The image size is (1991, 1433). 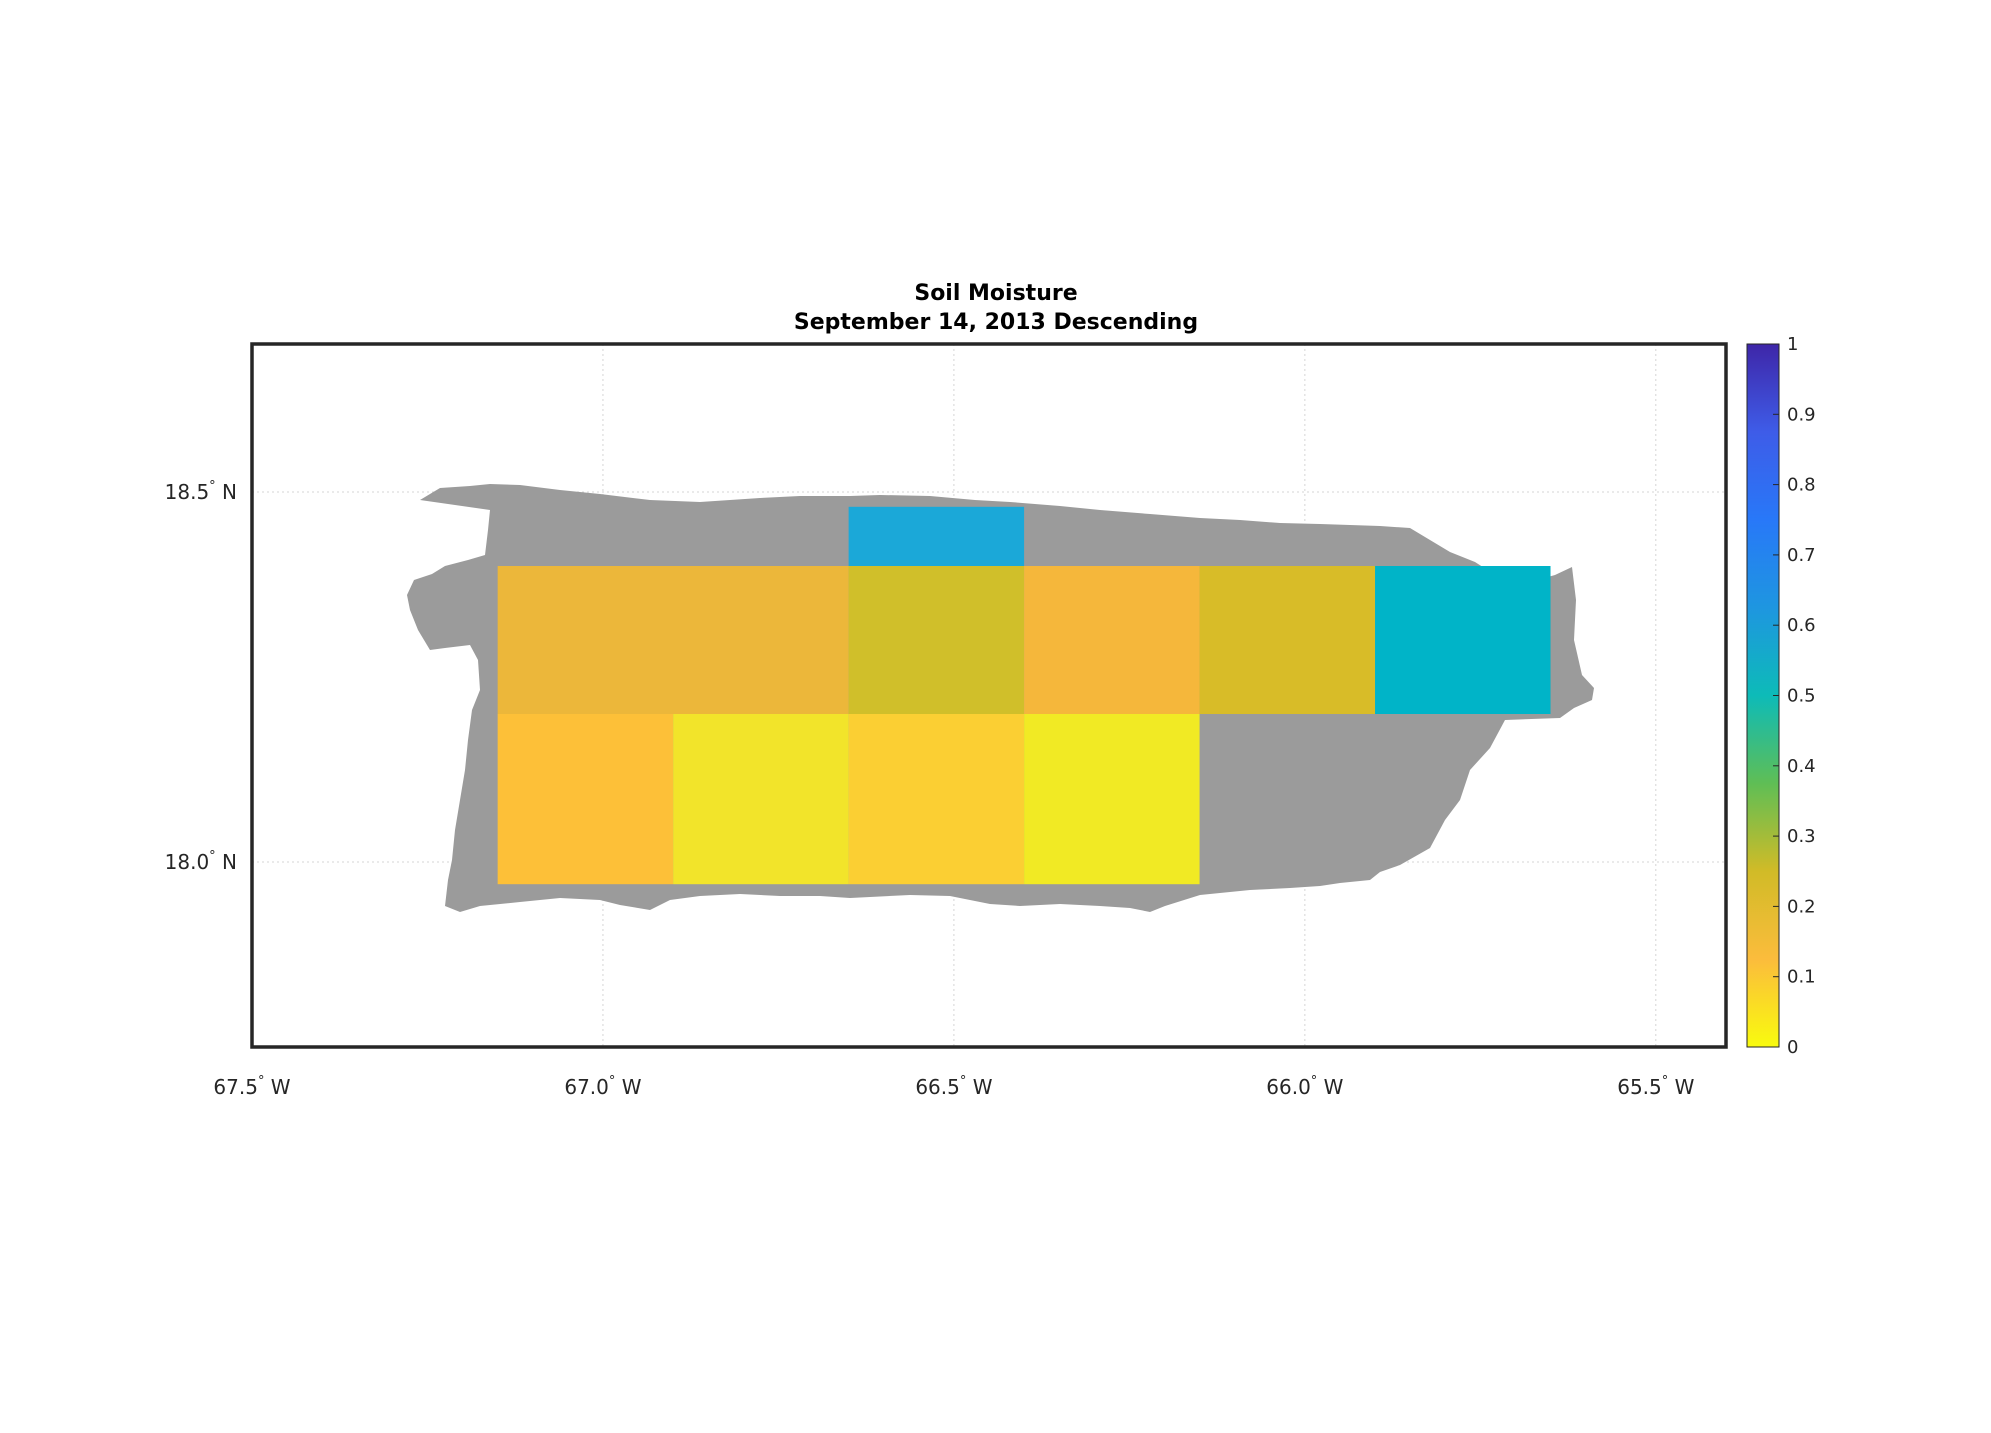 What do you see at coordinates (1792, 1047) in the screenshot?
I see `colorbar-tick-label: 0` at bounding box center [1792, 1047].